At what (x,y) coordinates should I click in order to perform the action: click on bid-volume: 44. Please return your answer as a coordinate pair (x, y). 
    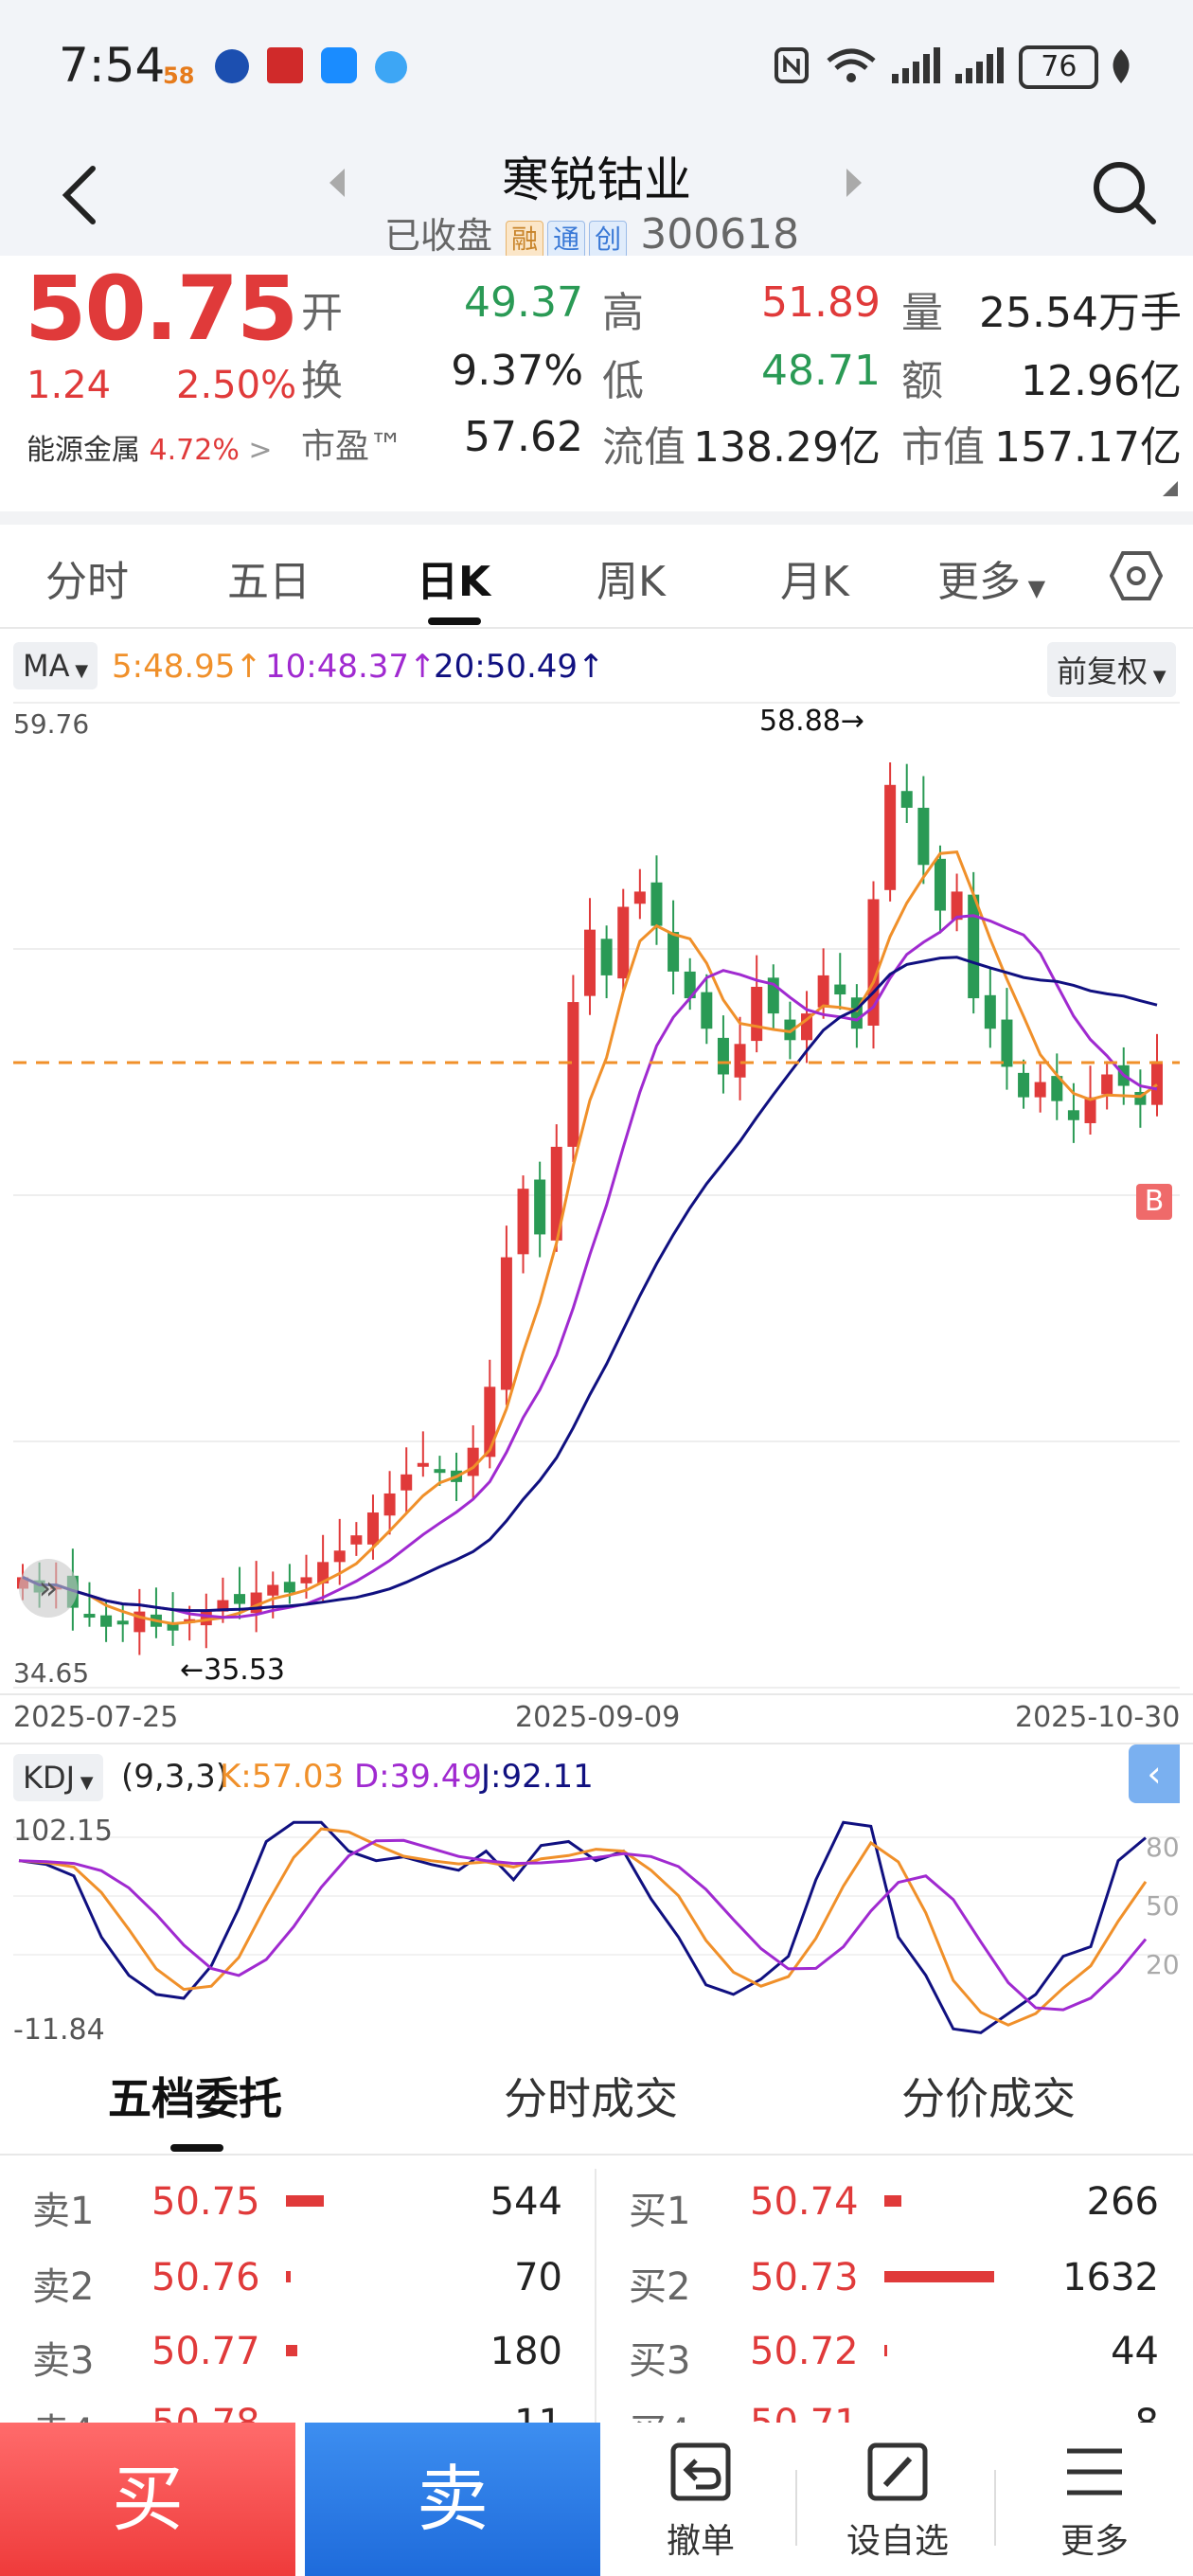
    Looking at the image, I should click on (1135, 2351).